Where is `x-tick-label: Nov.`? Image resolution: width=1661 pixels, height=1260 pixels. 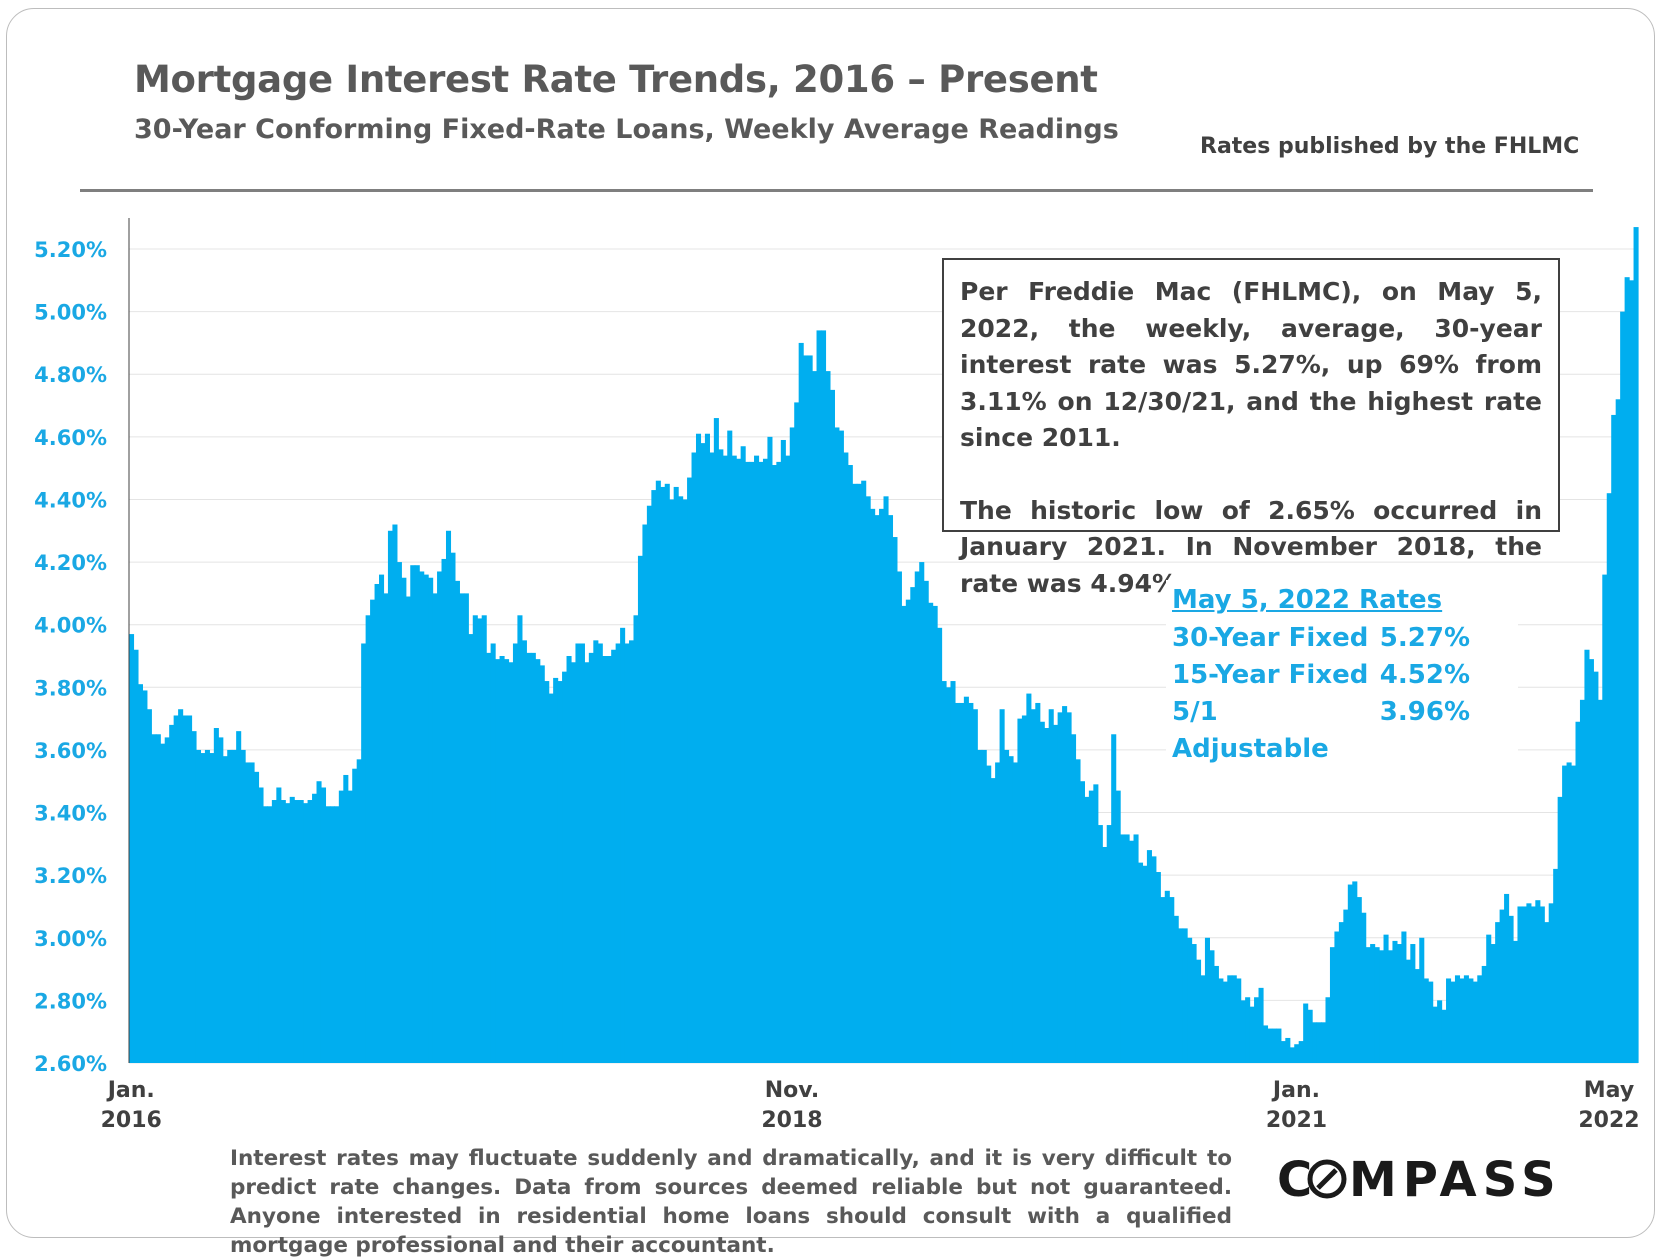 x-tick-label: Nov. is located at coordinates (792, 1090).